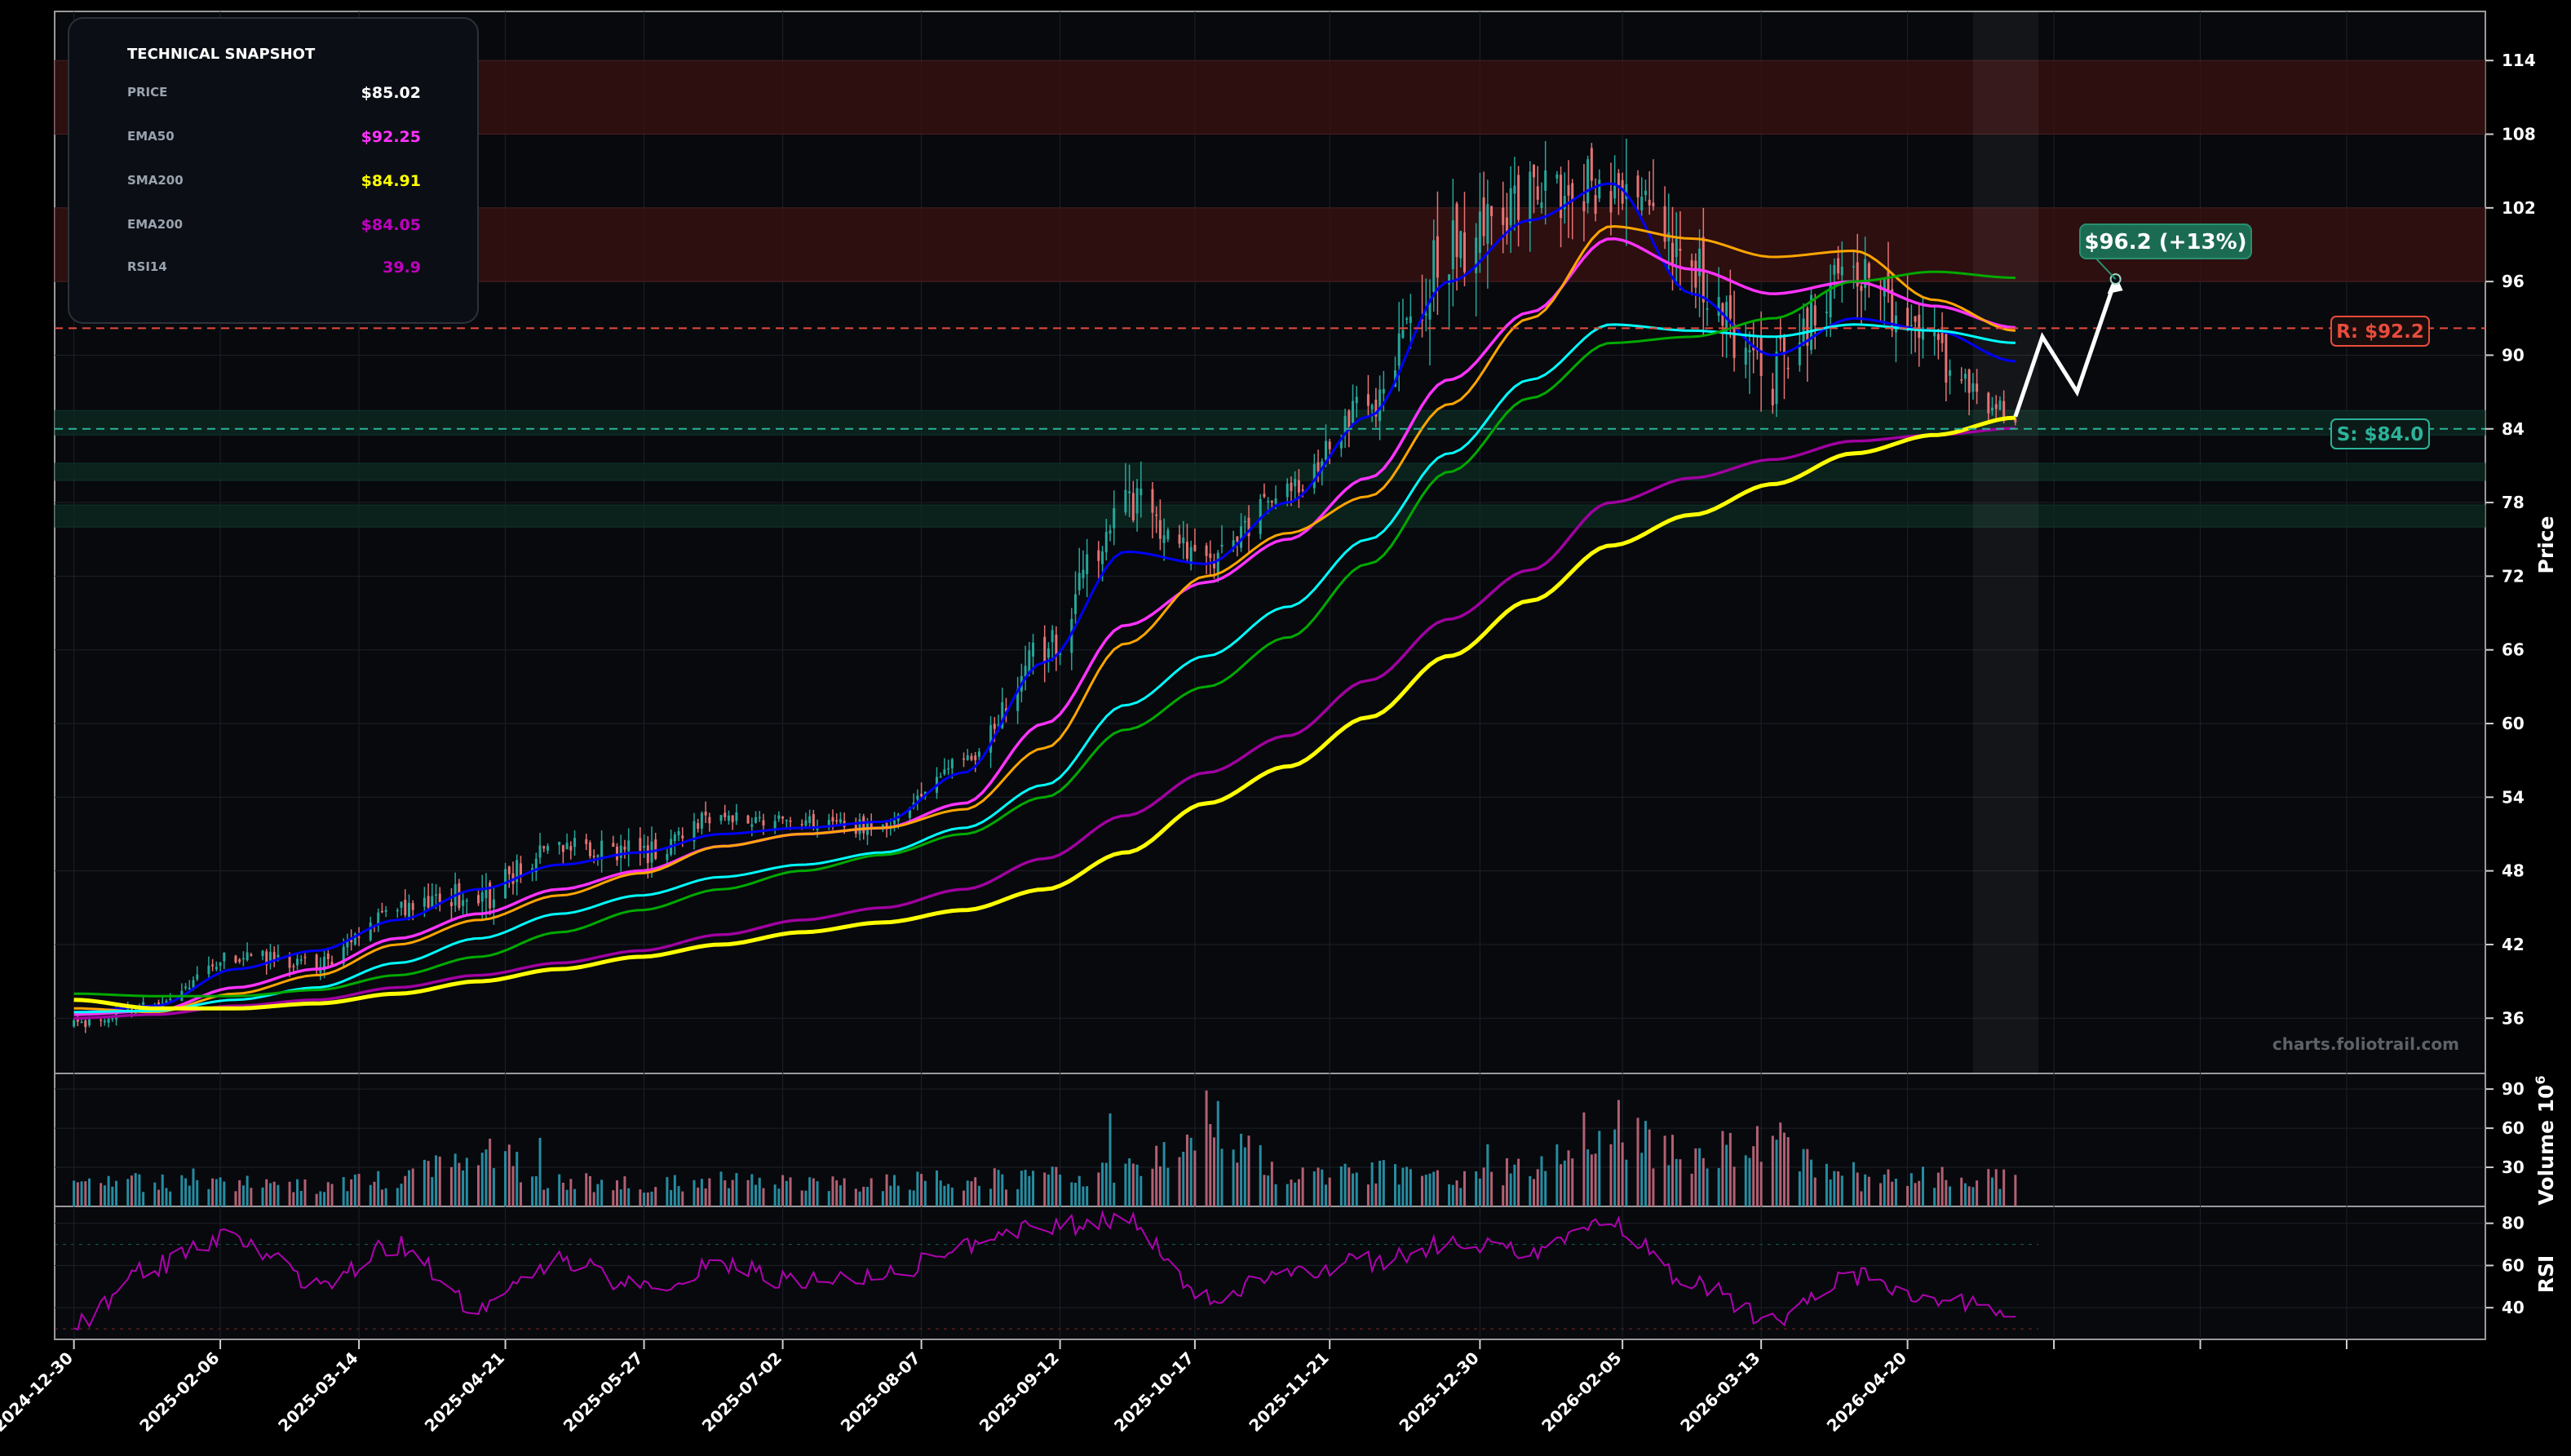  I want to click on target-label: $96.2 (+13%), so click(2165, 241).